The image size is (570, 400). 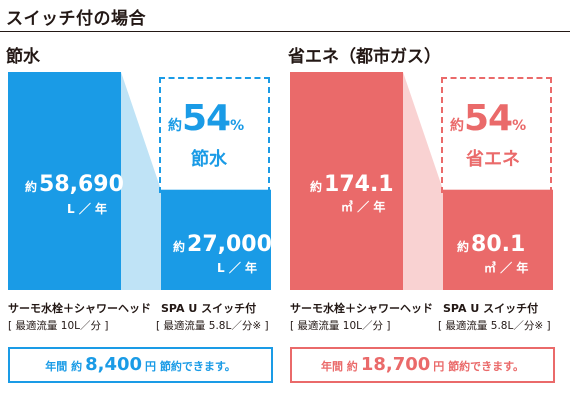 What do you see at coordinates (209, 159) in the screenshot?
I see `saving-label: 節水` at bounding box center [209, 159].